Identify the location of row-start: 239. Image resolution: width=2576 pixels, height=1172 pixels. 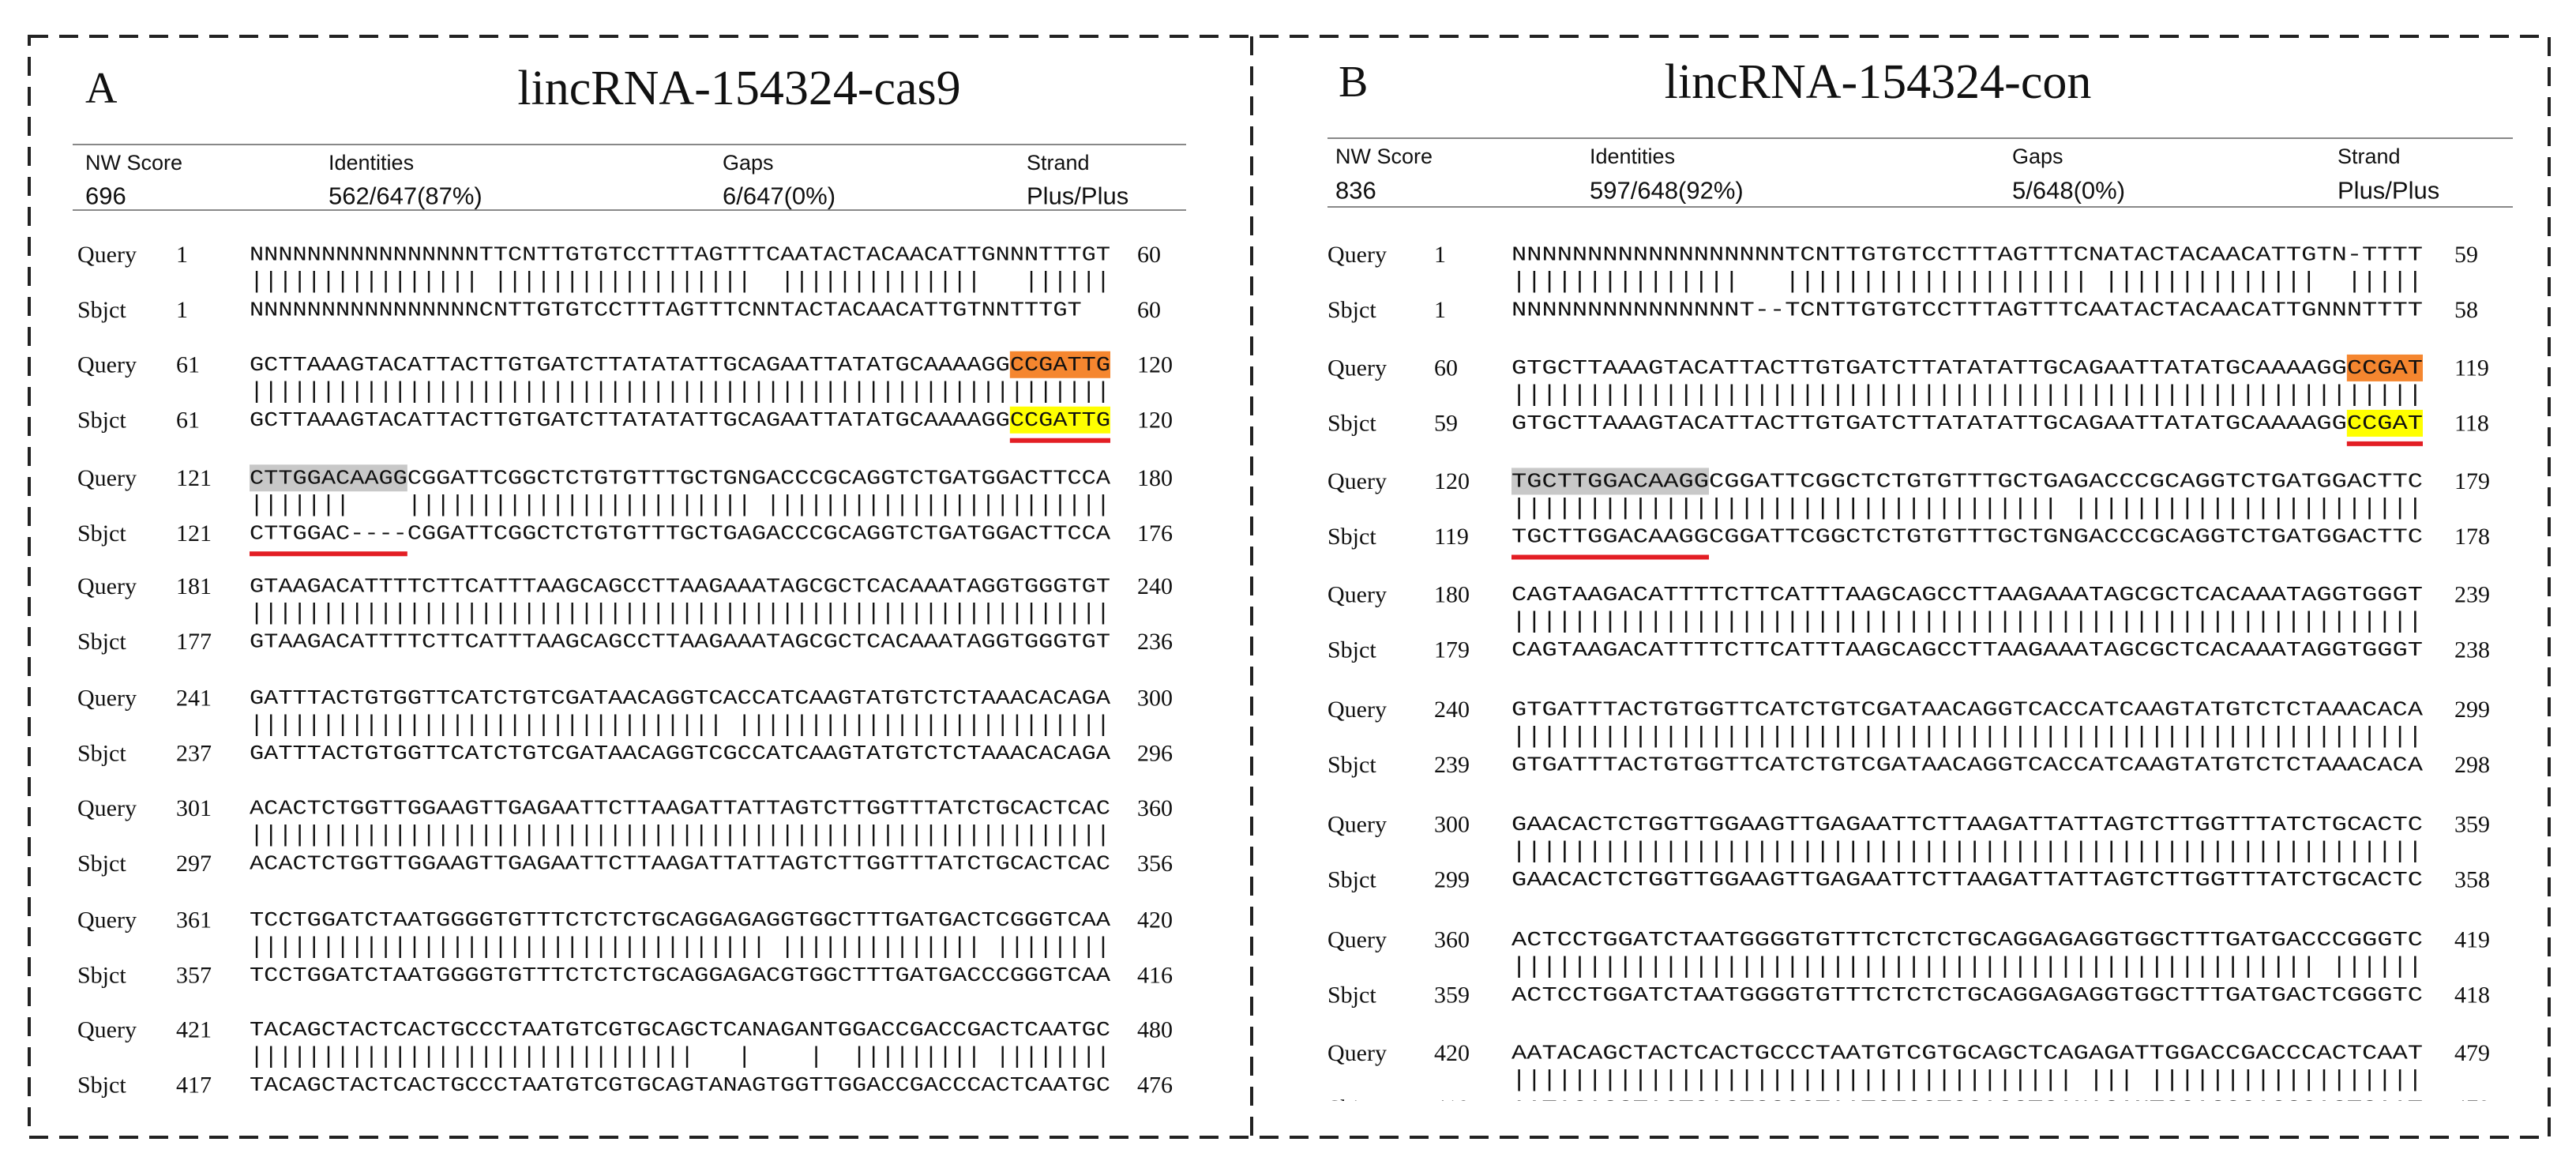
(1452, 765).